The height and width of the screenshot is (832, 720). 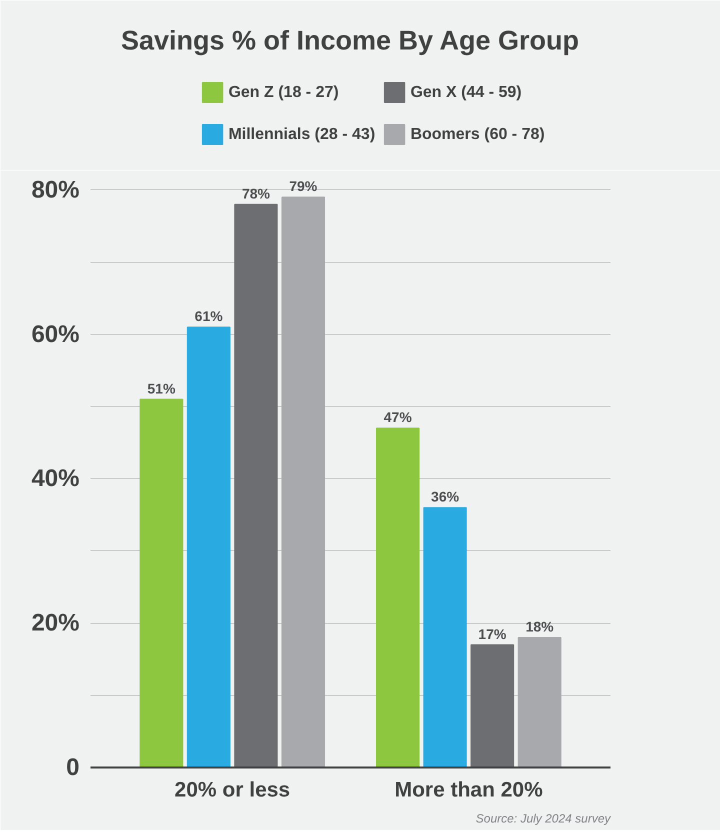 I want to click on y-tick-label: 20%, so click(x=55, y=623).